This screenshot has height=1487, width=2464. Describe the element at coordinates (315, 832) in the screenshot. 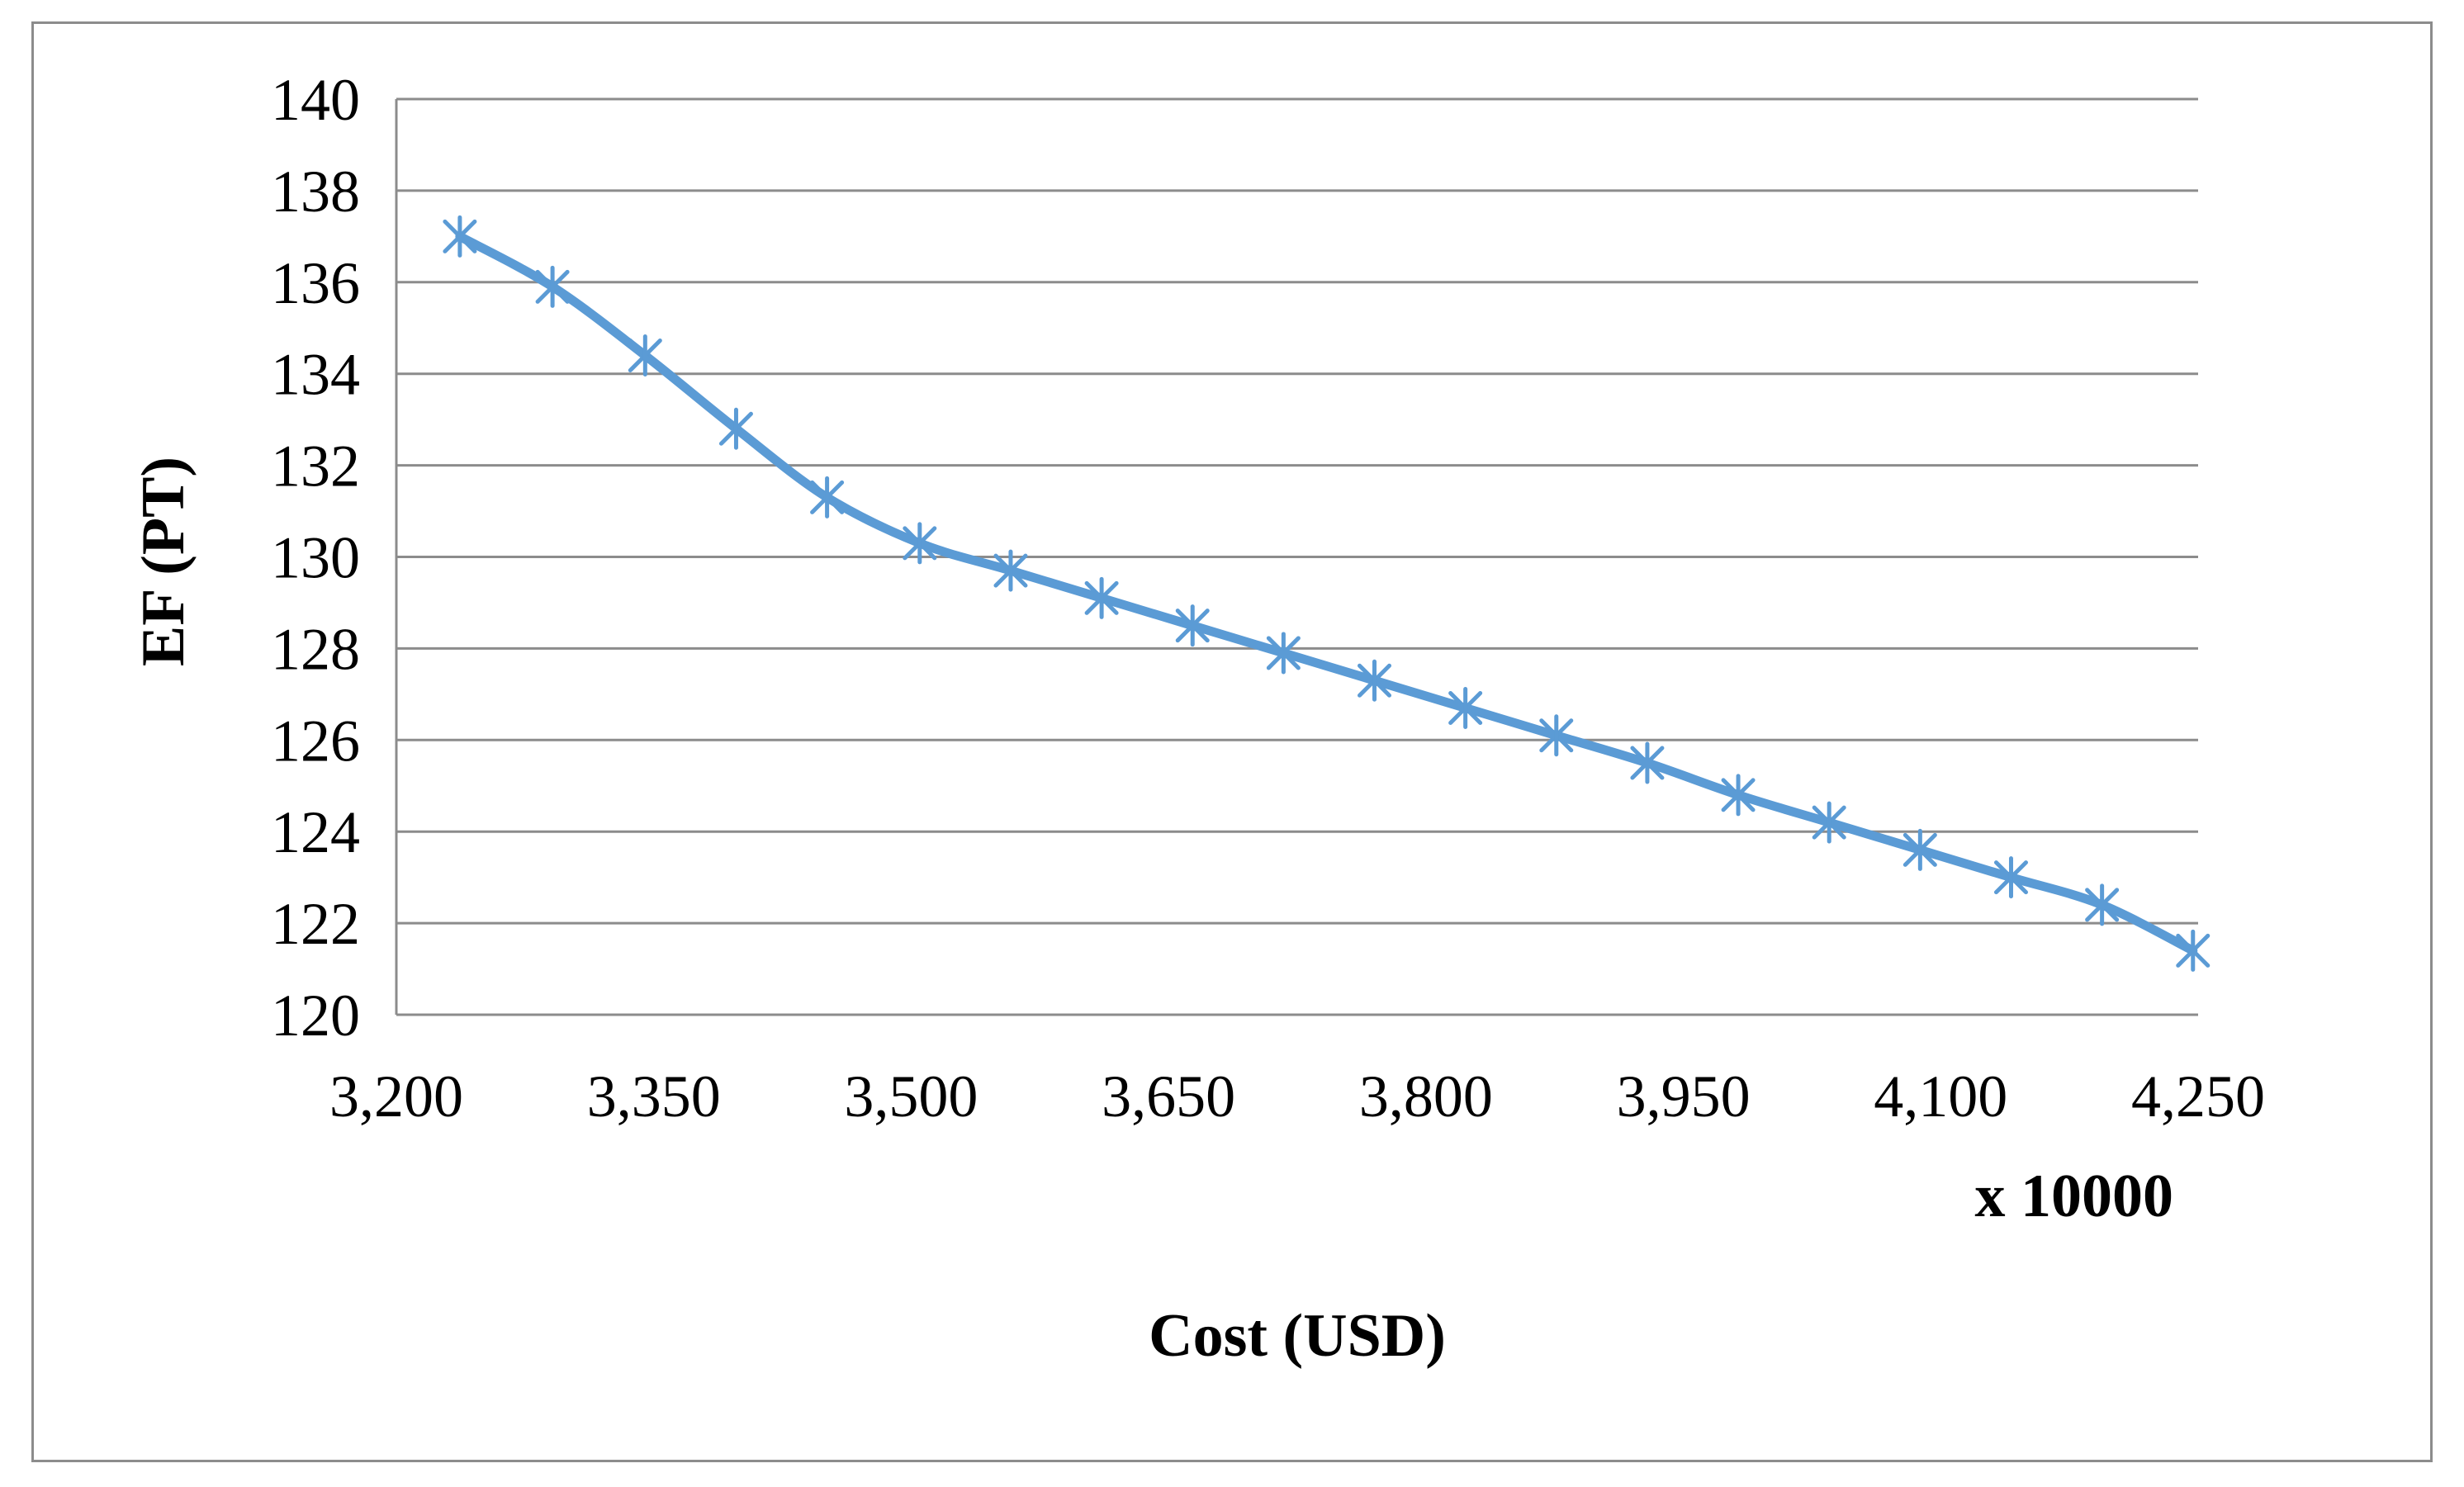

I see `y-tick-label: 124` at that location.